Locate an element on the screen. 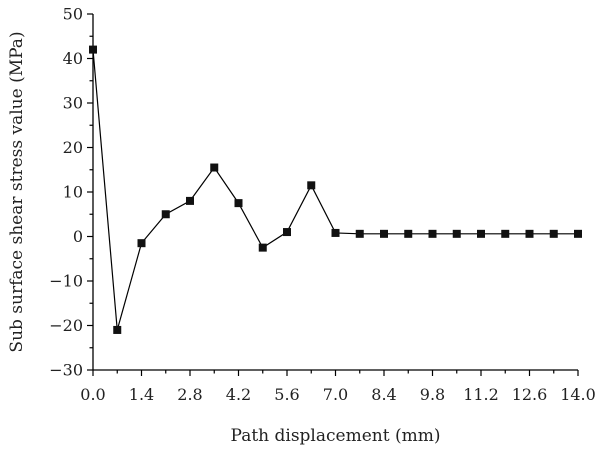 The width and height of the screenshot is (600, 450). y-axis-label: Sub surface shear stress value (MPa) is located at coordinates (17, 191).